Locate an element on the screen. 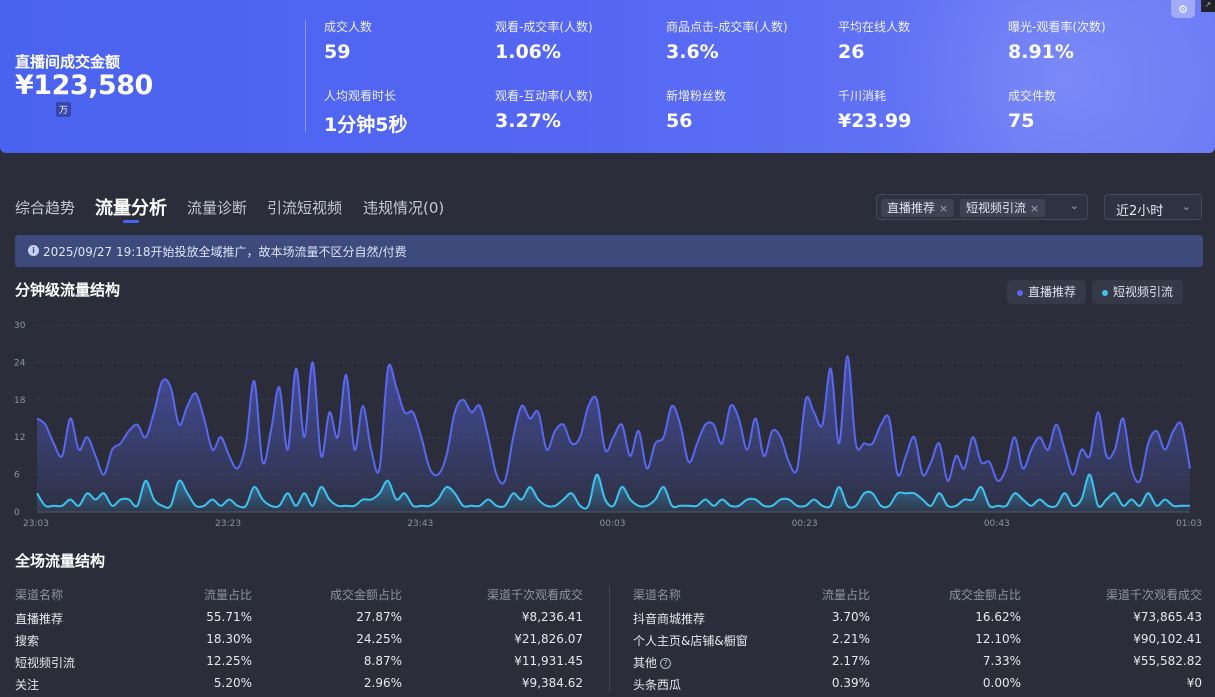 This screenshot has height=697, width=1215. table-cell-text: ¥9,384.62 is located at coordinates (552, 683).